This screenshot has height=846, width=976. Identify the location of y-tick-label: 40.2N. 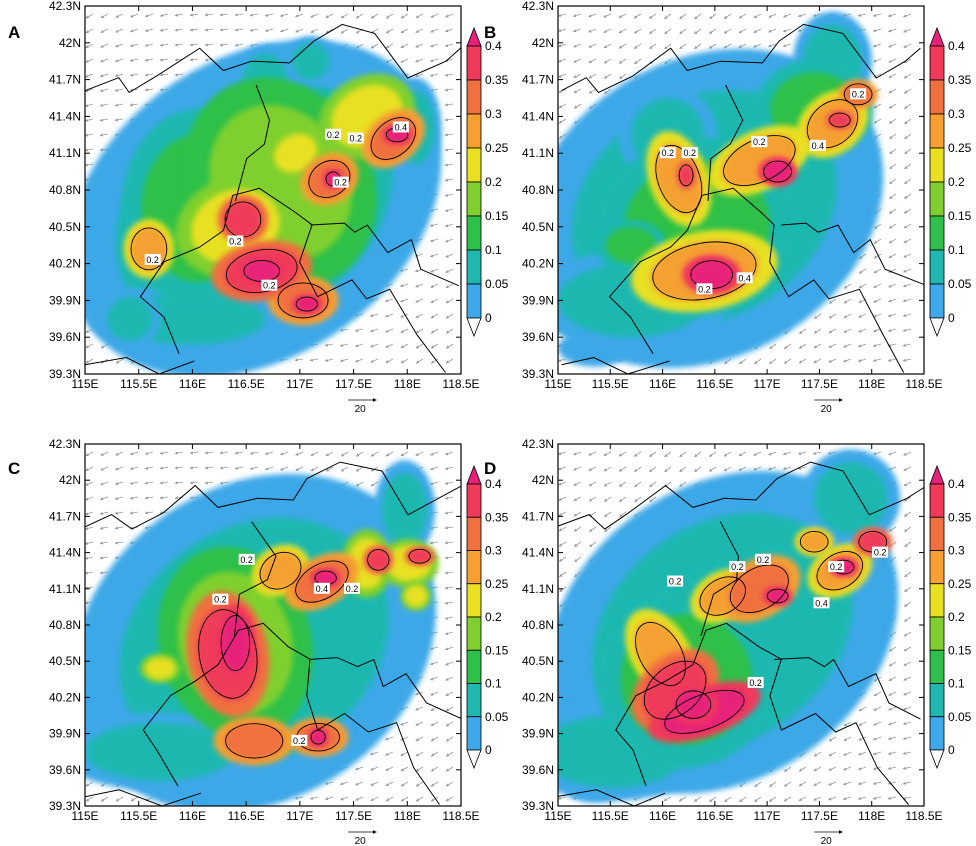
(65, 264).